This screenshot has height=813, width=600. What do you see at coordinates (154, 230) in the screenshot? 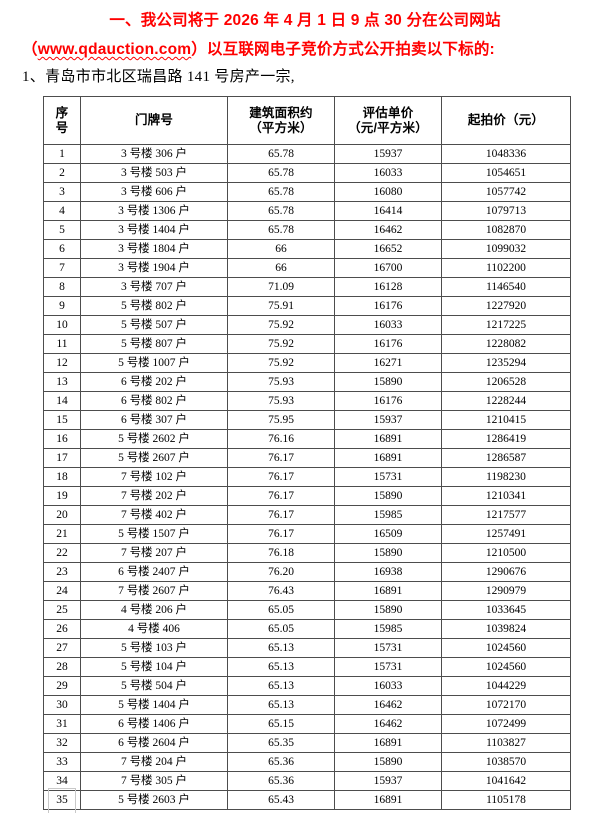
I see `cell-unit: 3 号楼 1404 户` at bounding box center [154, 230].